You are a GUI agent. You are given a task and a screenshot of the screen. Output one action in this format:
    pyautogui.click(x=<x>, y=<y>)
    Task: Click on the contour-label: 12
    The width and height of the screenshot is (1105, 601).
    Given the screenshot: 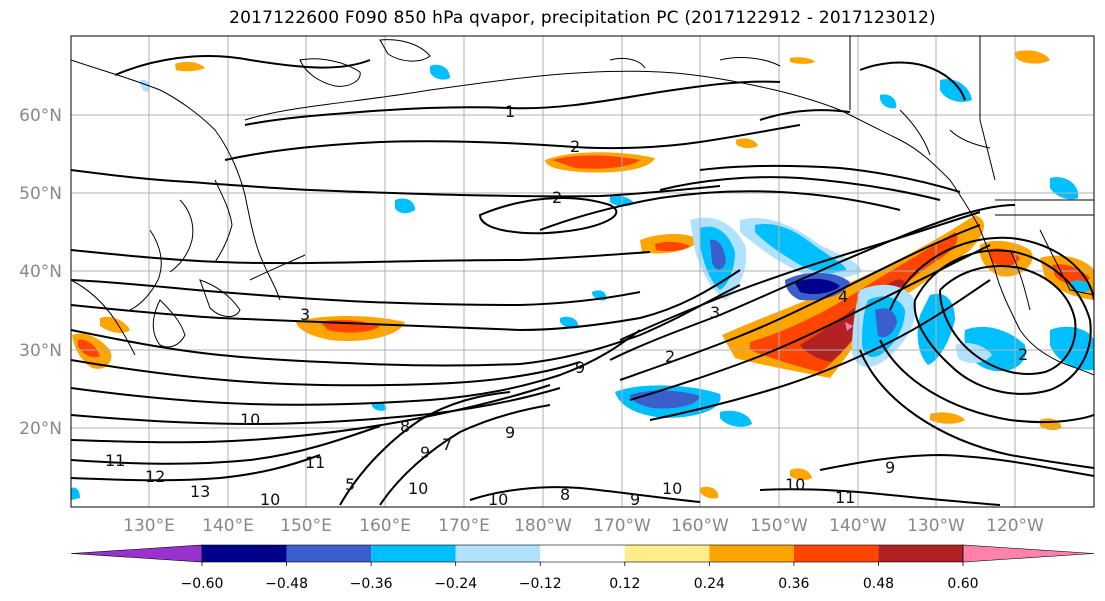 What is the action you would take?
    pyautogui.click(x=155, y=476)
    